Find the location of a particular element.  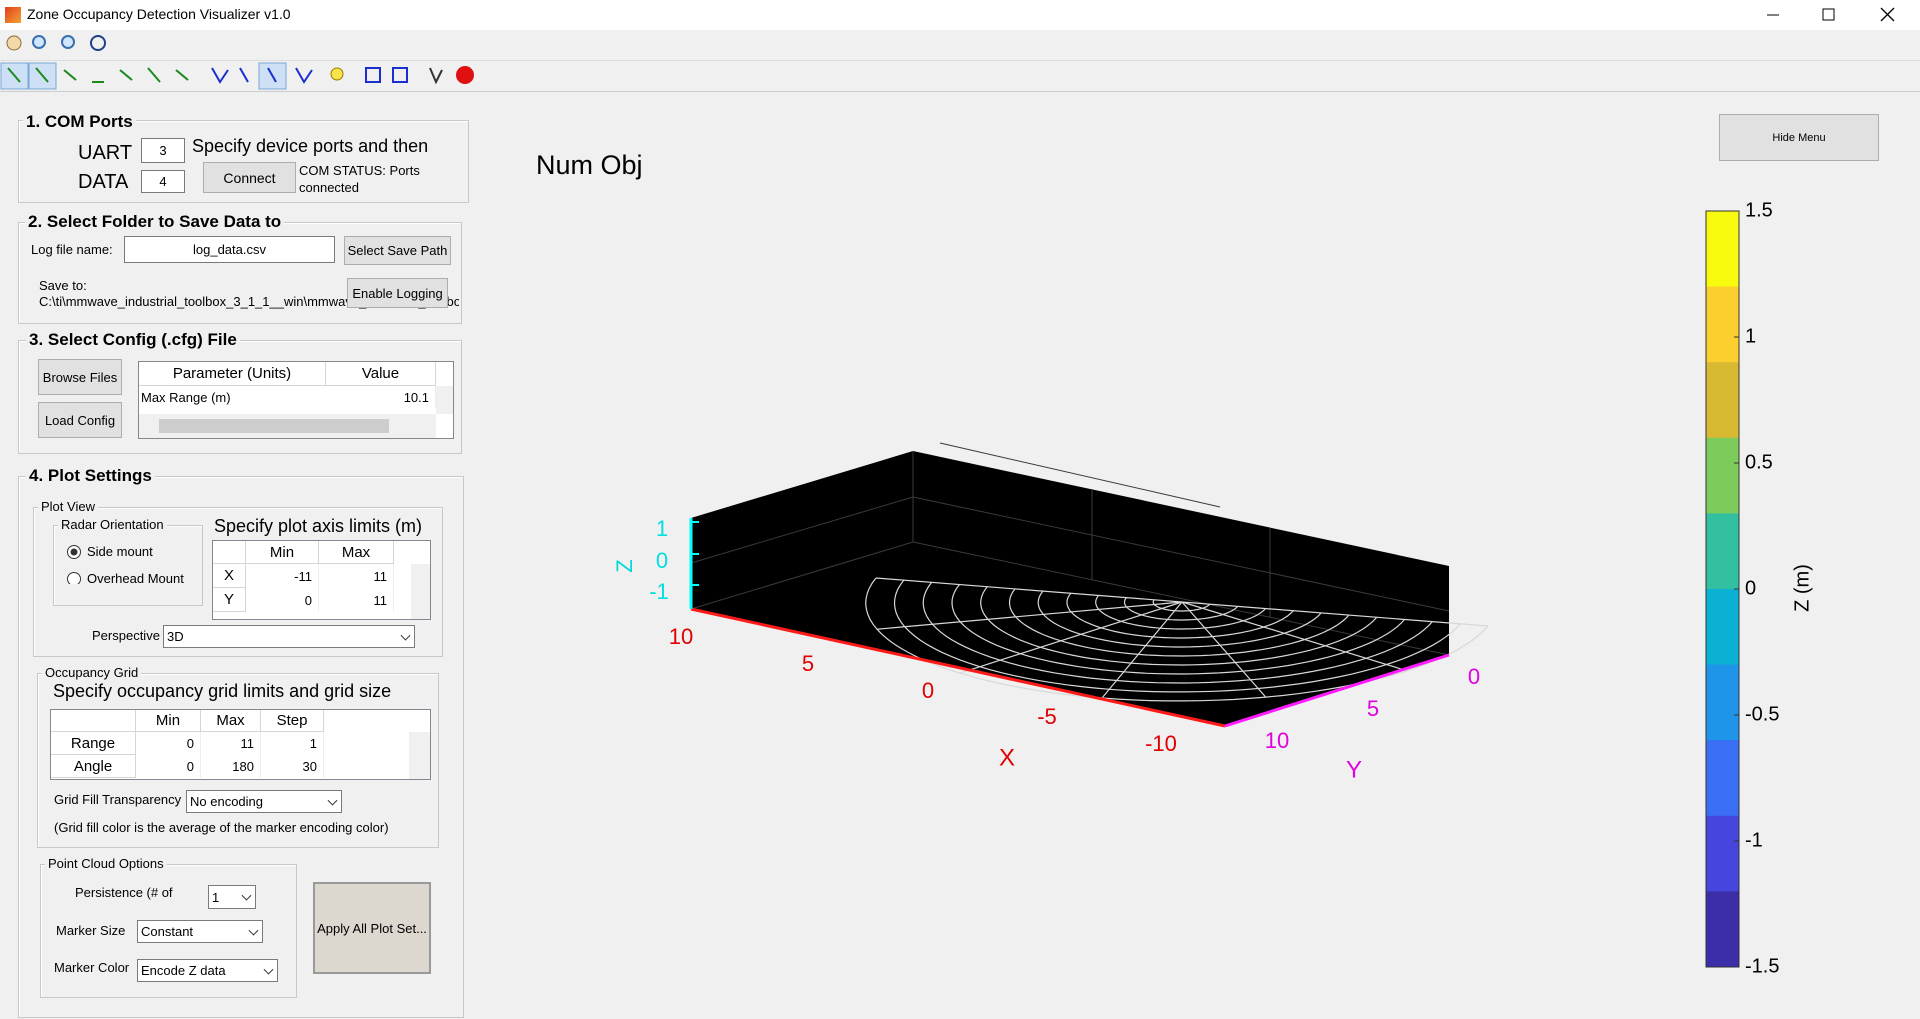

z-tick-label: -1 is located at coordinates (659, 591).